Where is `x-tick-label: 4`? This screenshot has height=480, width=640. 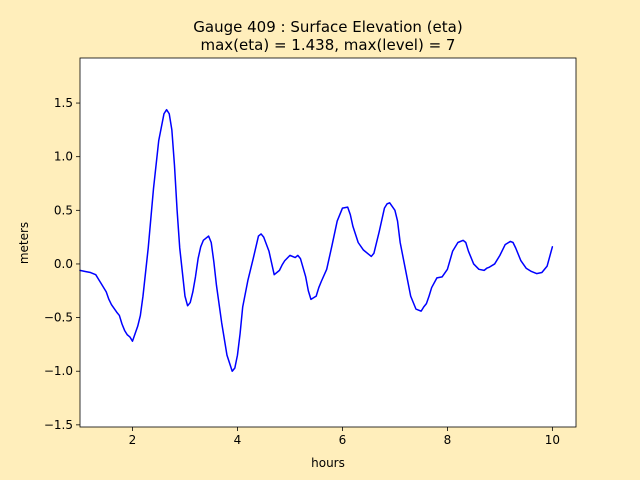
x-tick-label: 4 is located at coordinates (238, 440).